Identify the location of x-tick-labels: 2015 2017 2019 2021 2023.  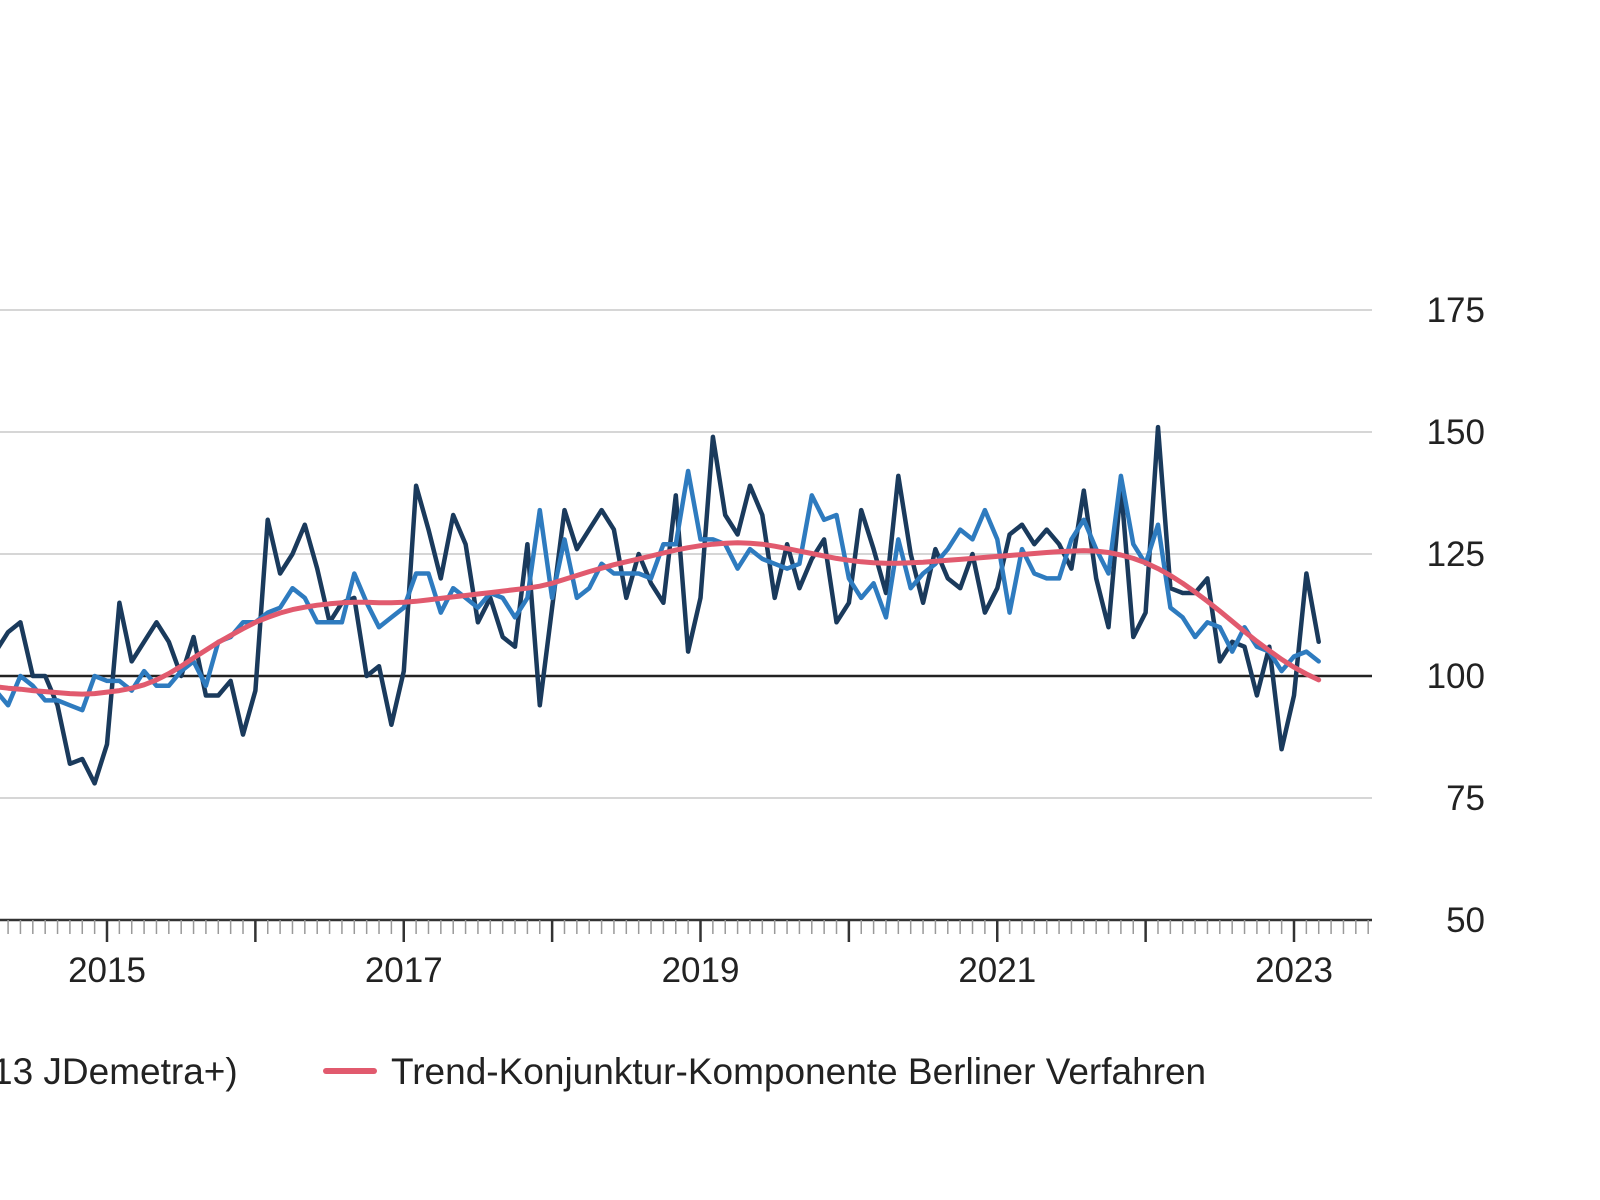
(700, 970).